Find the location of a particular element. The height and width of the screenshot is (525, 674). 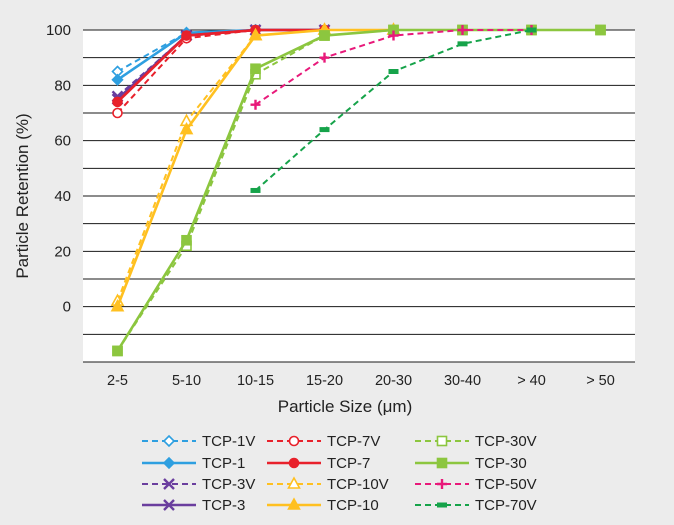

legend-item: TCP-3 is located at coordinates (193, 505).